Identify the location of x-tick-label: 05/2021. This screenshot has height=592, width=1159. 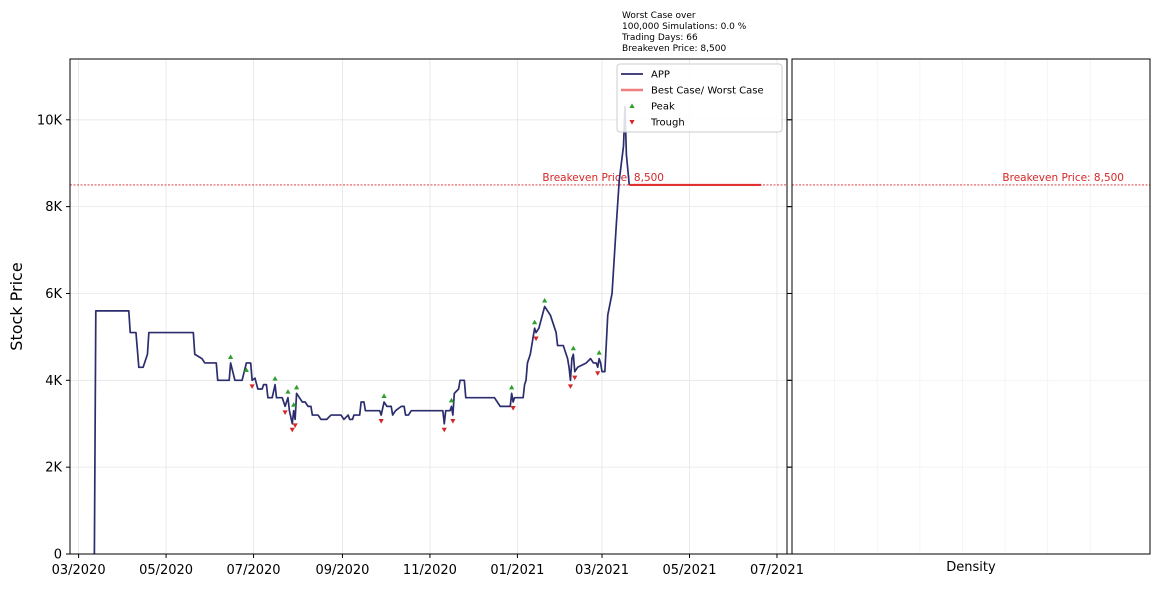
(689, 570).